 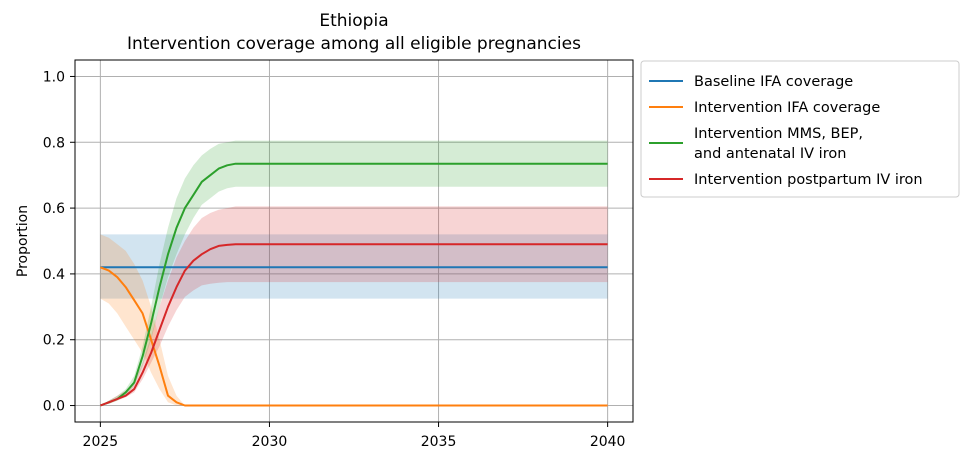 What do you see at coordinates (270, 442) in the screenshot?
I see `x-tick-label: 2030` at bounding box center [270, 442].